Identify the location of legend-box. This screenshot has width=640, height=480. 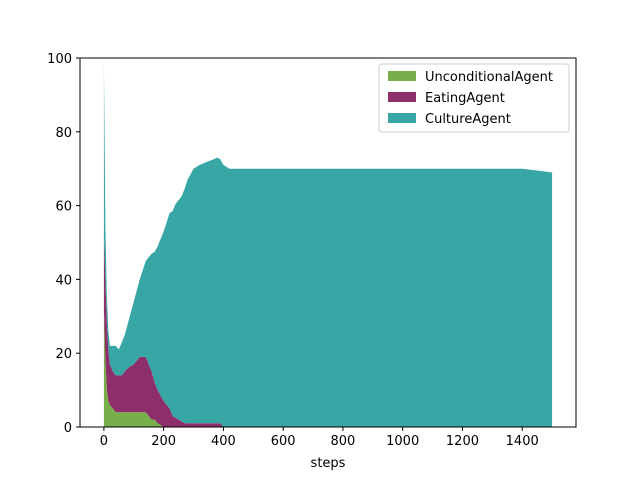
(474, 98).